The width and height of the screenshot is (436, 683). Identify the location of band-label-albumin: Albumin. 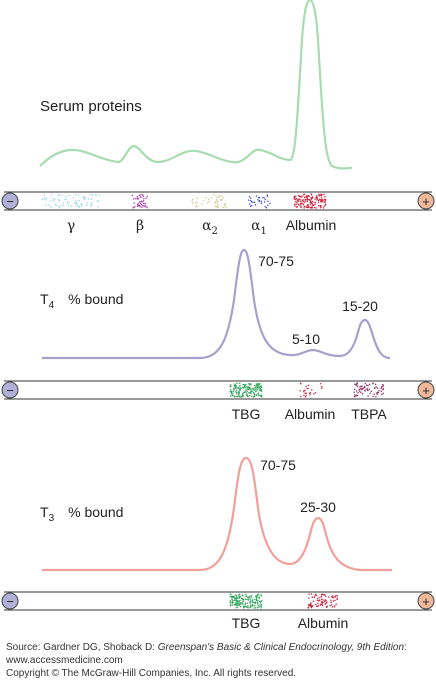
(311, 225).